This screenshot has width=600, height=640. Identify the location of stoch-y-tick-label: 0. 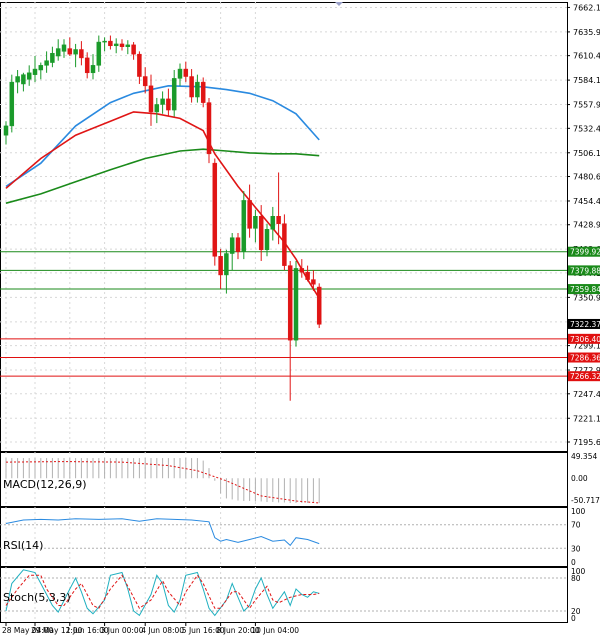
(573, 618).